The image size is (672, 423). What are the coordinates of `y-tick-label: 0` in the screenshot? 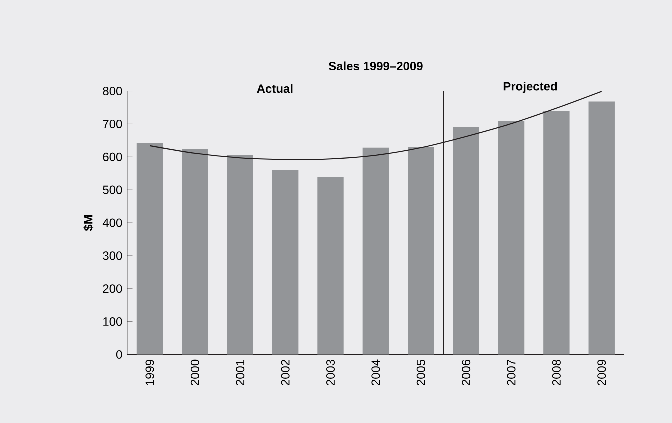 It's located at (119, 354).